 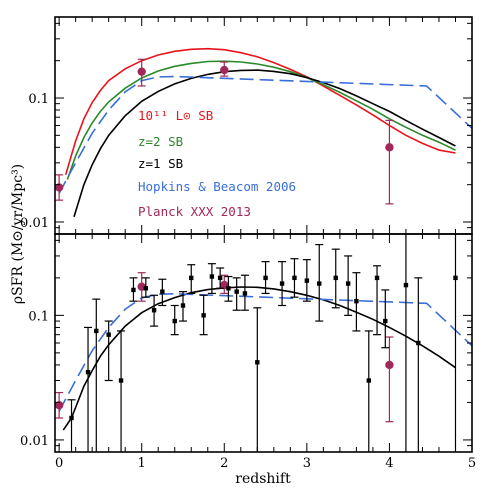 What do you see at coordinates (389, 463) in the screenshot?
I see `x-tick-label: 4` at bounding box center [389, 463].